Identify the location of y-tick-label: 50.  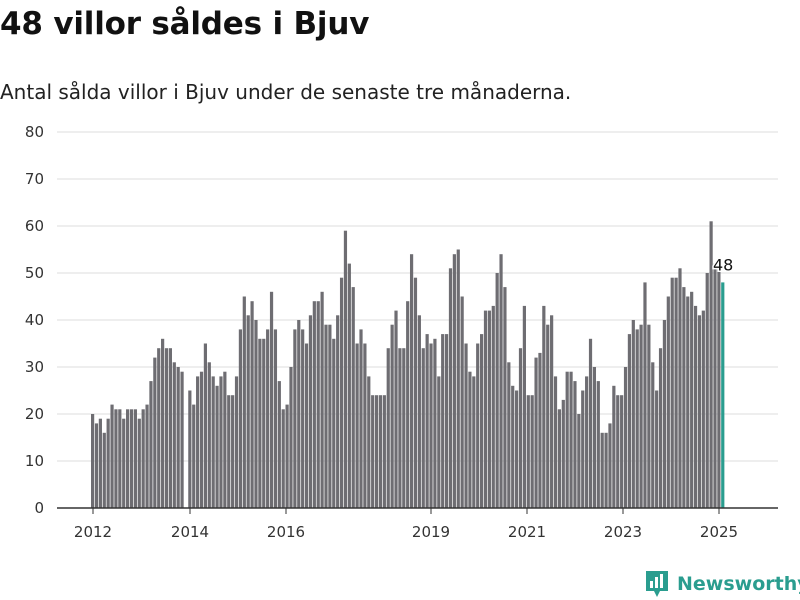
(34, 273).